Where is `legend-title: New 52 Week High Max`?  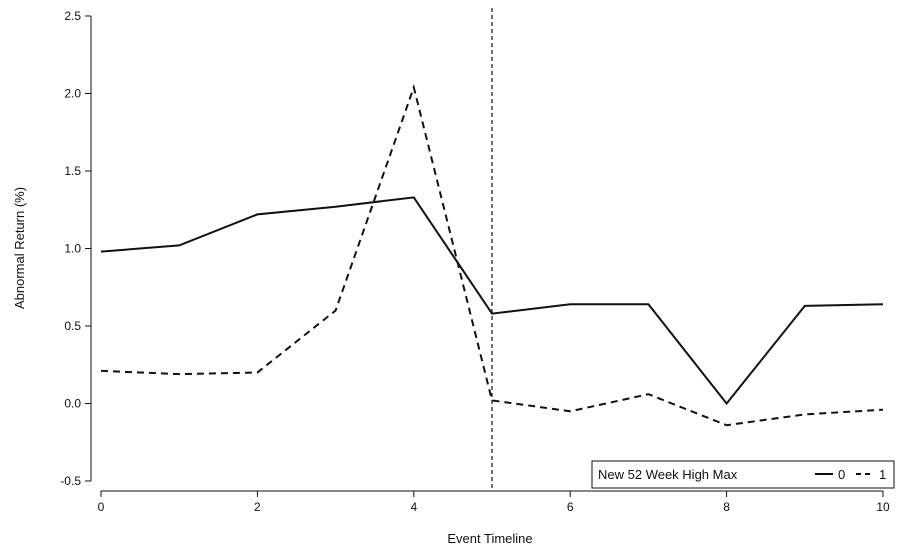
legend-title: New 52 Week High Max is located at coordinates (668, 474).